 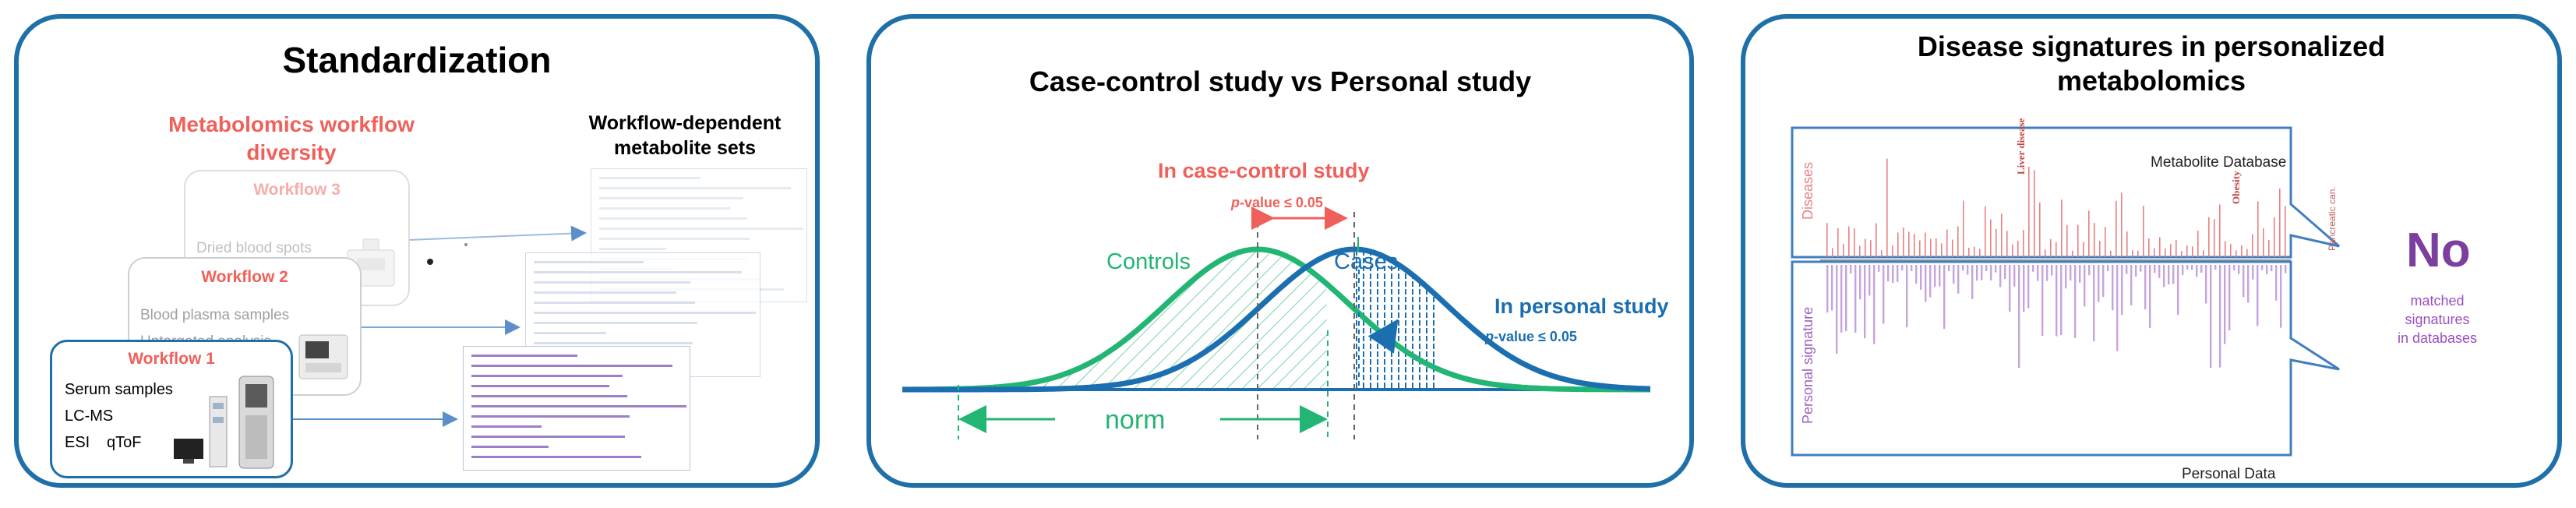 I want to click on signature-bars, so click(x=2056, y=317).